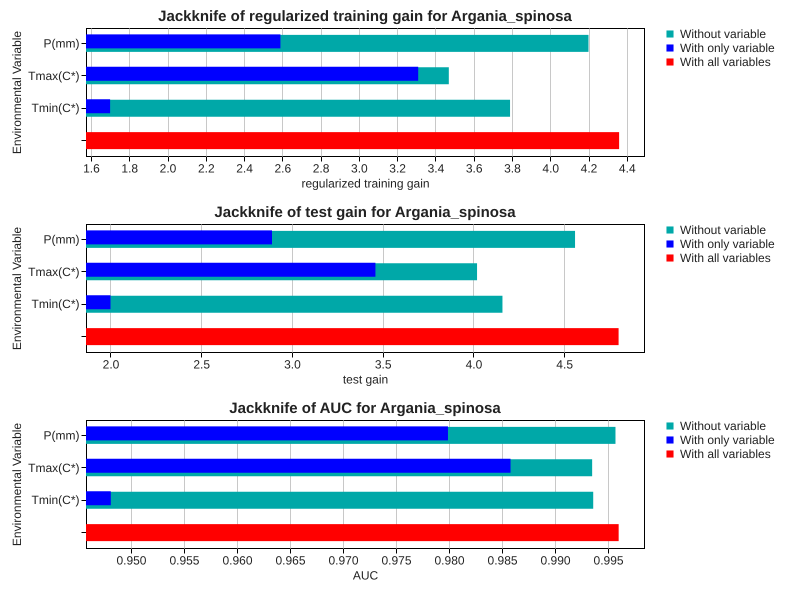 The image size is (787, 614). Describe the element at coordinates (503, 561) in the screenshot. I see `x-tick-label: 0.985` at that location.